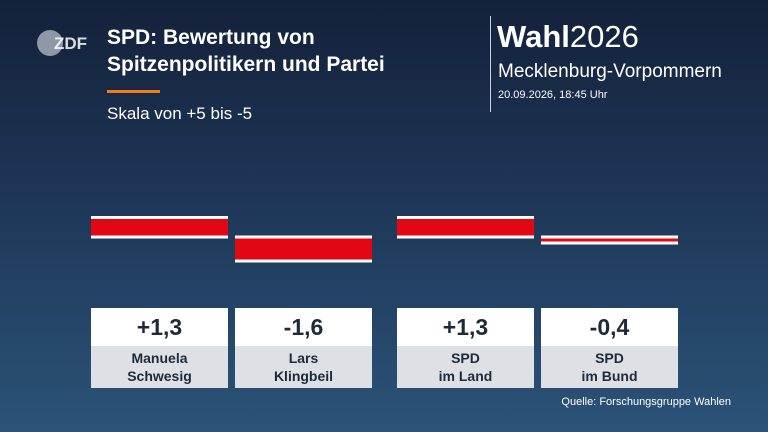 This screenshot has height=432, width=768. I want to click on chart-title-line-1: SPD: Bewertung von, so click(211, 37).